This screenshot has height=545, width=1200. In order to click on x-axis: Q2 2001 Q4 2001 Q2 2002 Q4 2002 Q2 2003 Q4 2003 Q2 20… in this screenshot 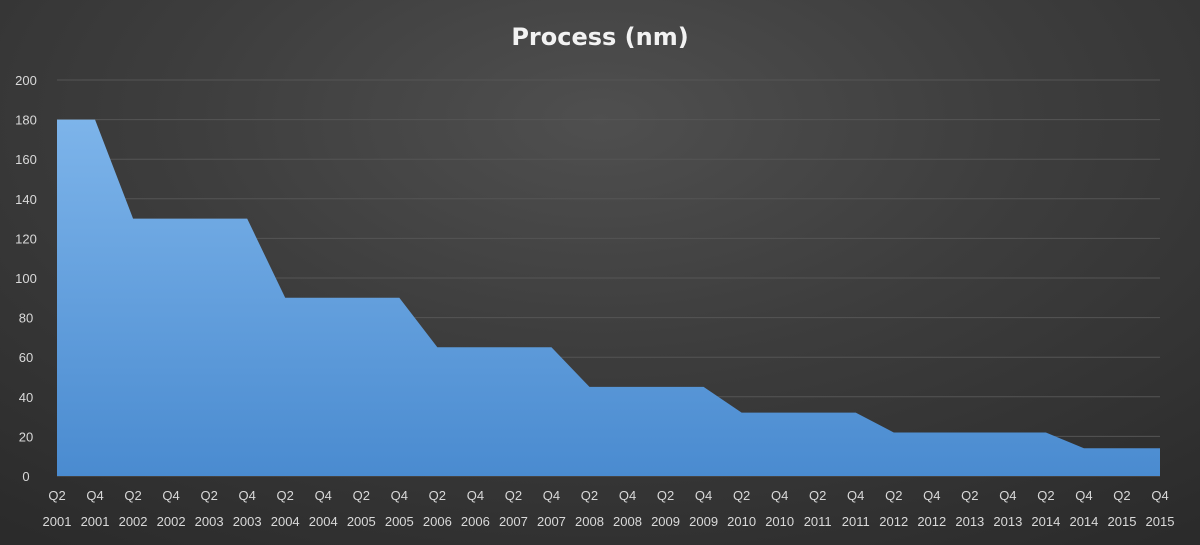, I will do `click(609, 508)`.